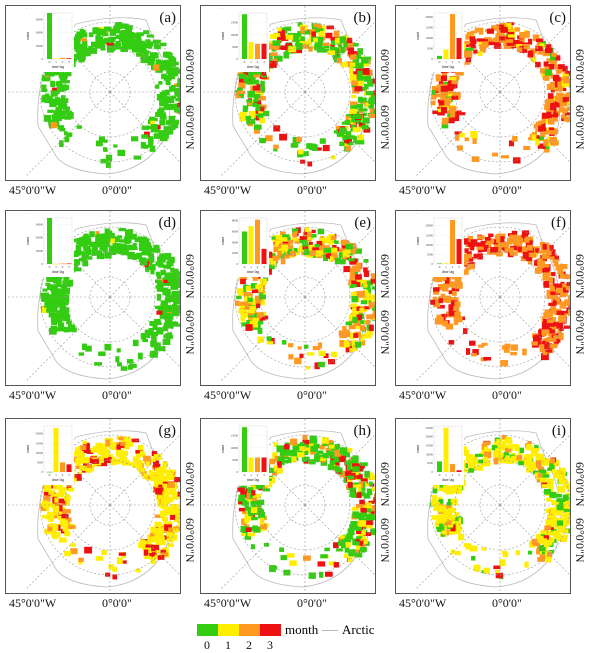  Describe the element at coordinates (385, 484) in the screenshot. I see `latitude-label: 60°0'0"N` at that location.